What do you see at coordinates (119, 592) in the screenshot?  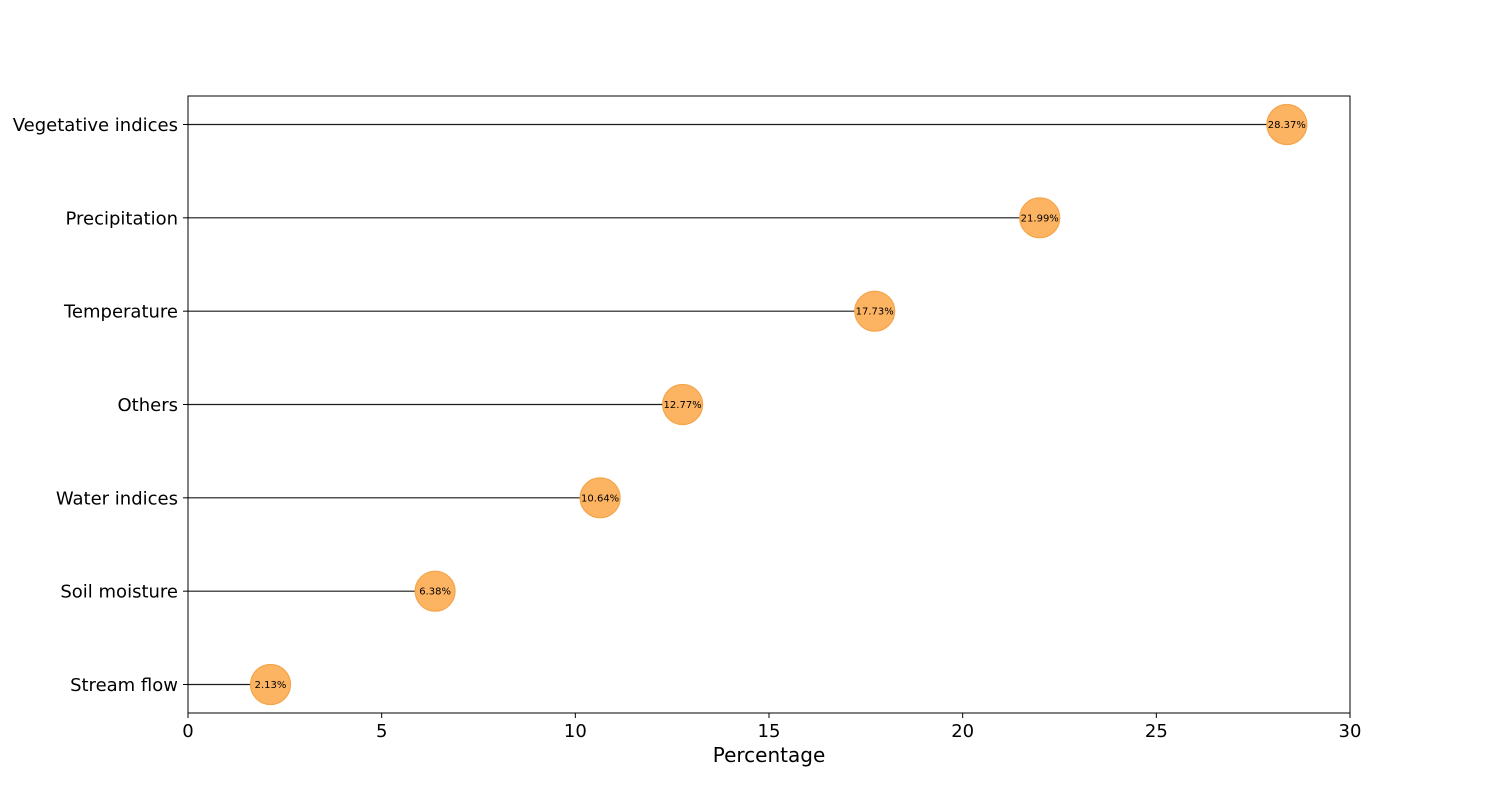 I see `y-tick-label: Soil moisture` at bounding box center [119, 592].